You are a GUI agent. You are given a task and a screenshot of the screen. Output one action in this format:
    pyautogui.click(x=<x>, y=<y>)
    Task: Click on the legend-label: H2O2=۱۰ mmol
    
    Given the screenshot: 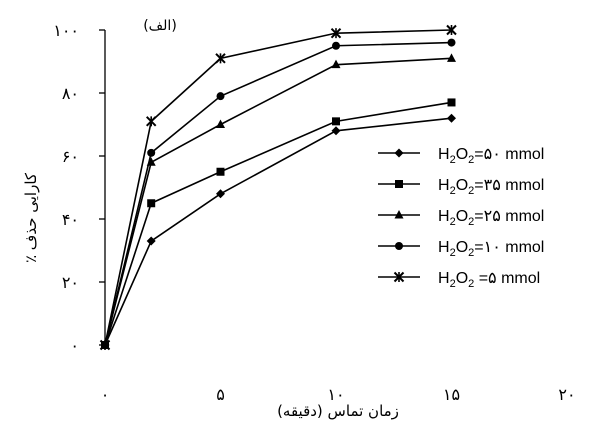 What is the action you would take?
    pyautogui.click(x=491, y=249)
    